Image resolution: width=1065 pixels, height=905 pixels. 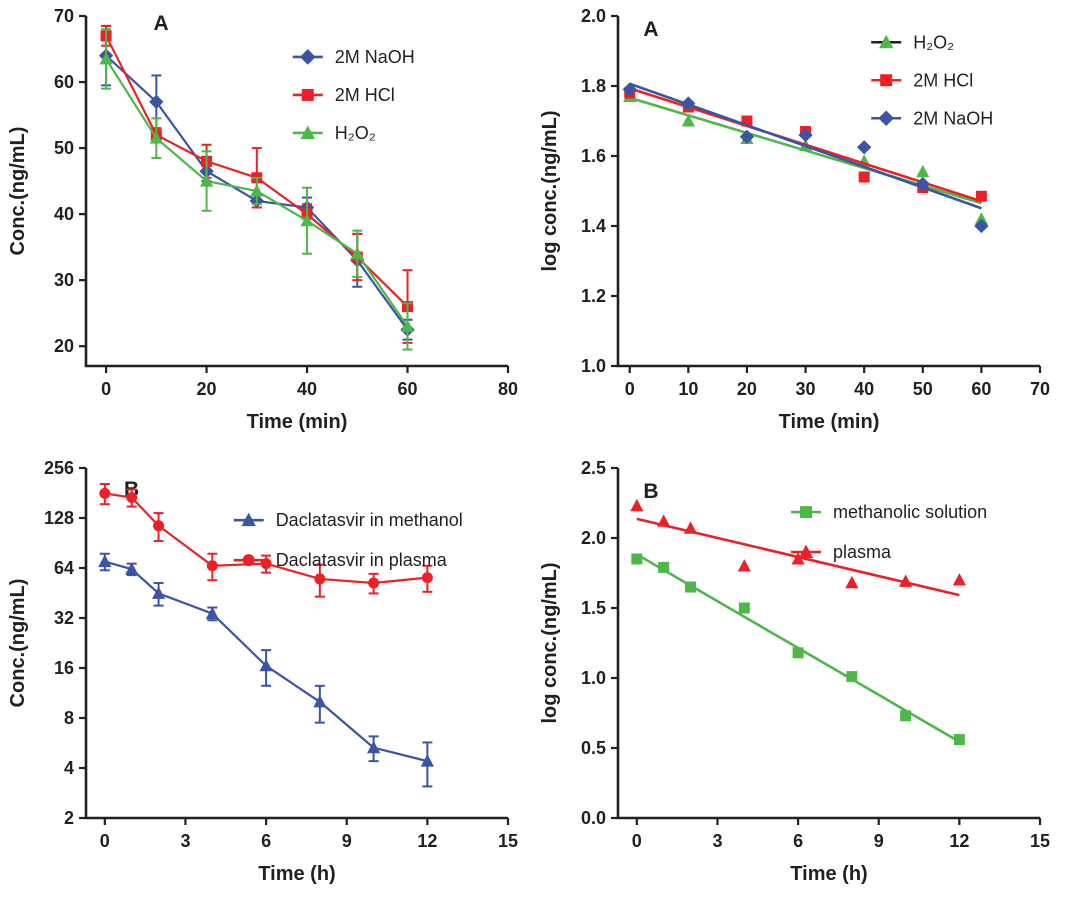 What do you see at coordinates (688, 389) in the screenshot?
I see `x-tick-label: 10` at bounding box center [688, 389].